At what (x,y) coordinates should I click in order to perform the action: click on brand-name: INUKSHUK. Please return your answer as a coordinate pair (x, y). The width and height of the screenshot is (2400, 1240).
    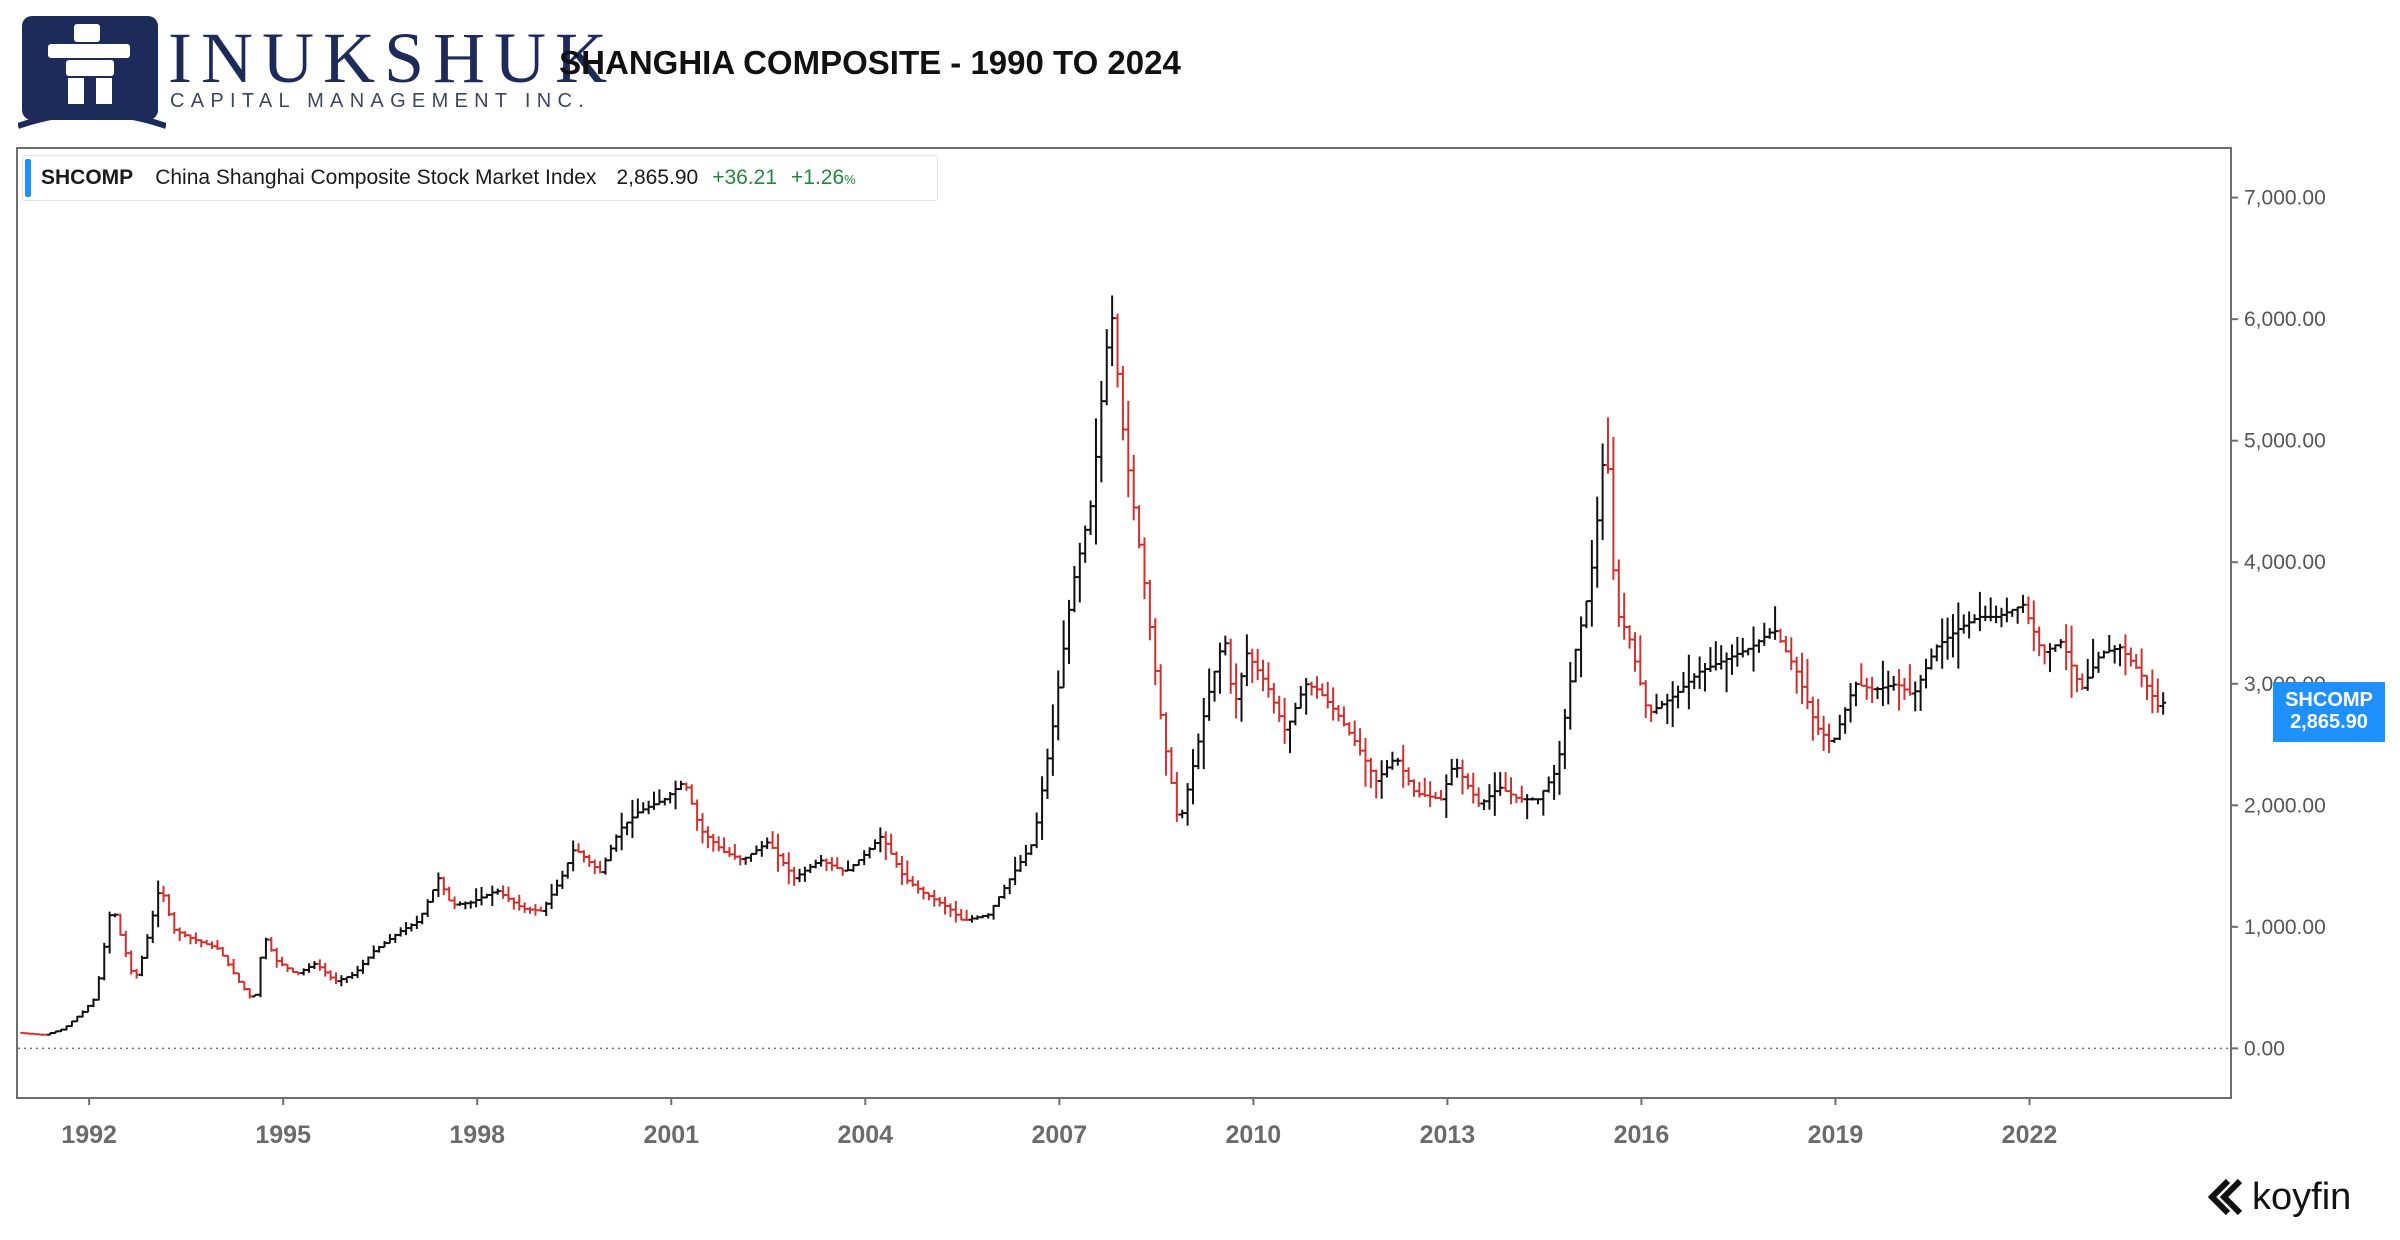
    Looking at the image, I should click on (392, 58).